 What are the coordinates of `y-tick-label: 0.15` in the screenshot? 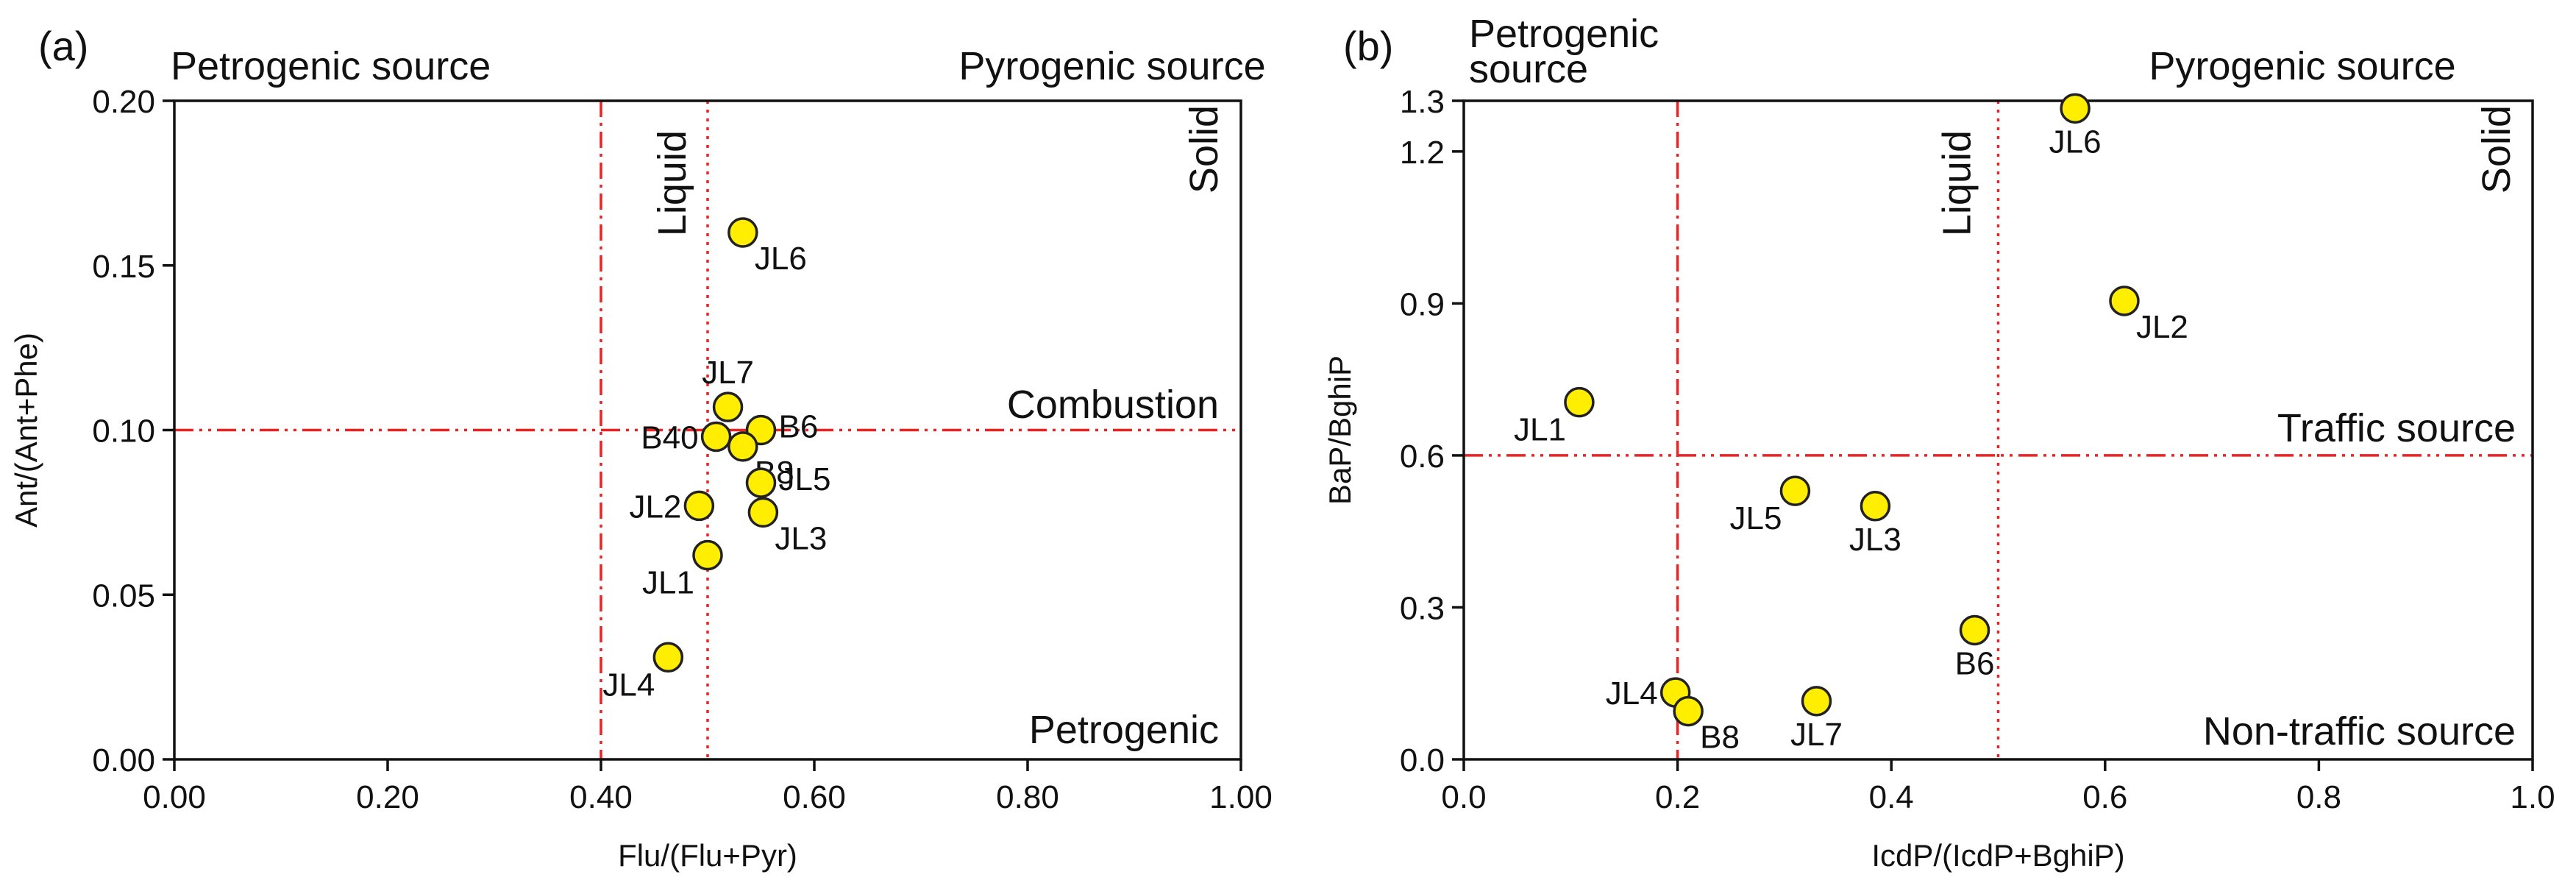 It's located at (123, 267).